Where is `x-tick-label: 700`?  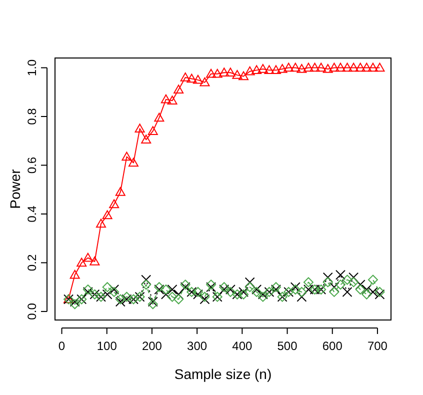 x-tick-label: 700 is located at coordinates (377, 346).